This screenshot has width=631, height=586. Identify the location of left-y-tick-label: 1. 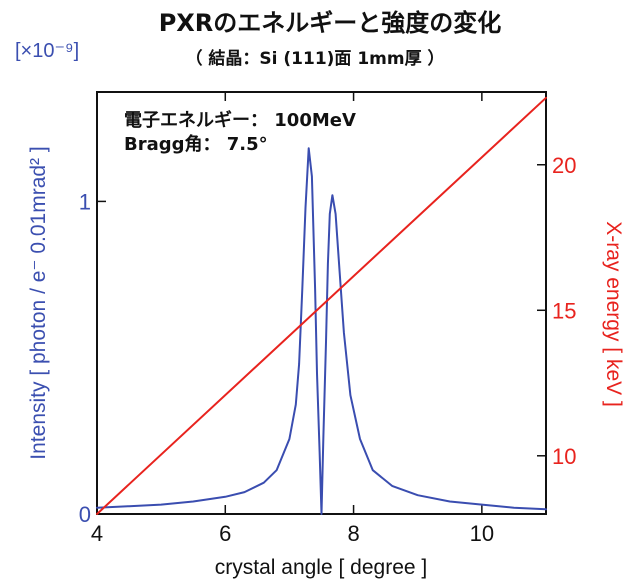
(85, 201).